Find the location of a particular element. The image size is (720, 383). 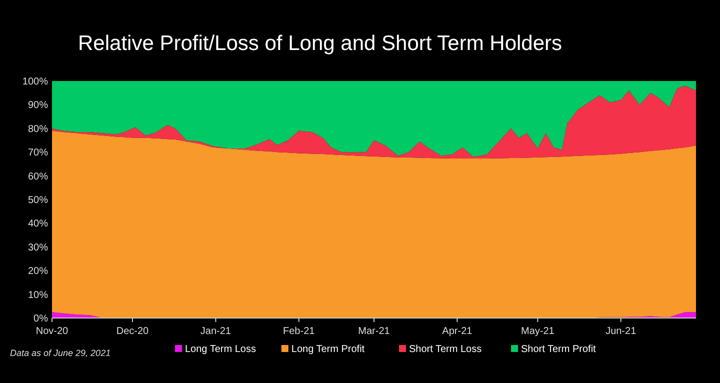

y-tick-label: 0% is located at coordinates (41, 319).